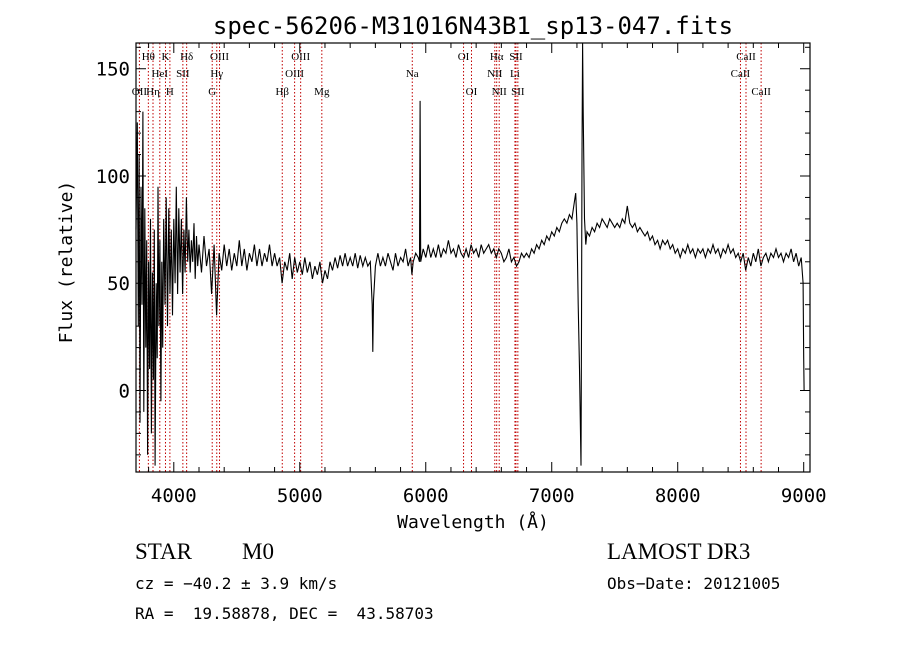  Describe the element at coordinates (515, 74) in the screenshot. I see `line-label: Li` at that location.